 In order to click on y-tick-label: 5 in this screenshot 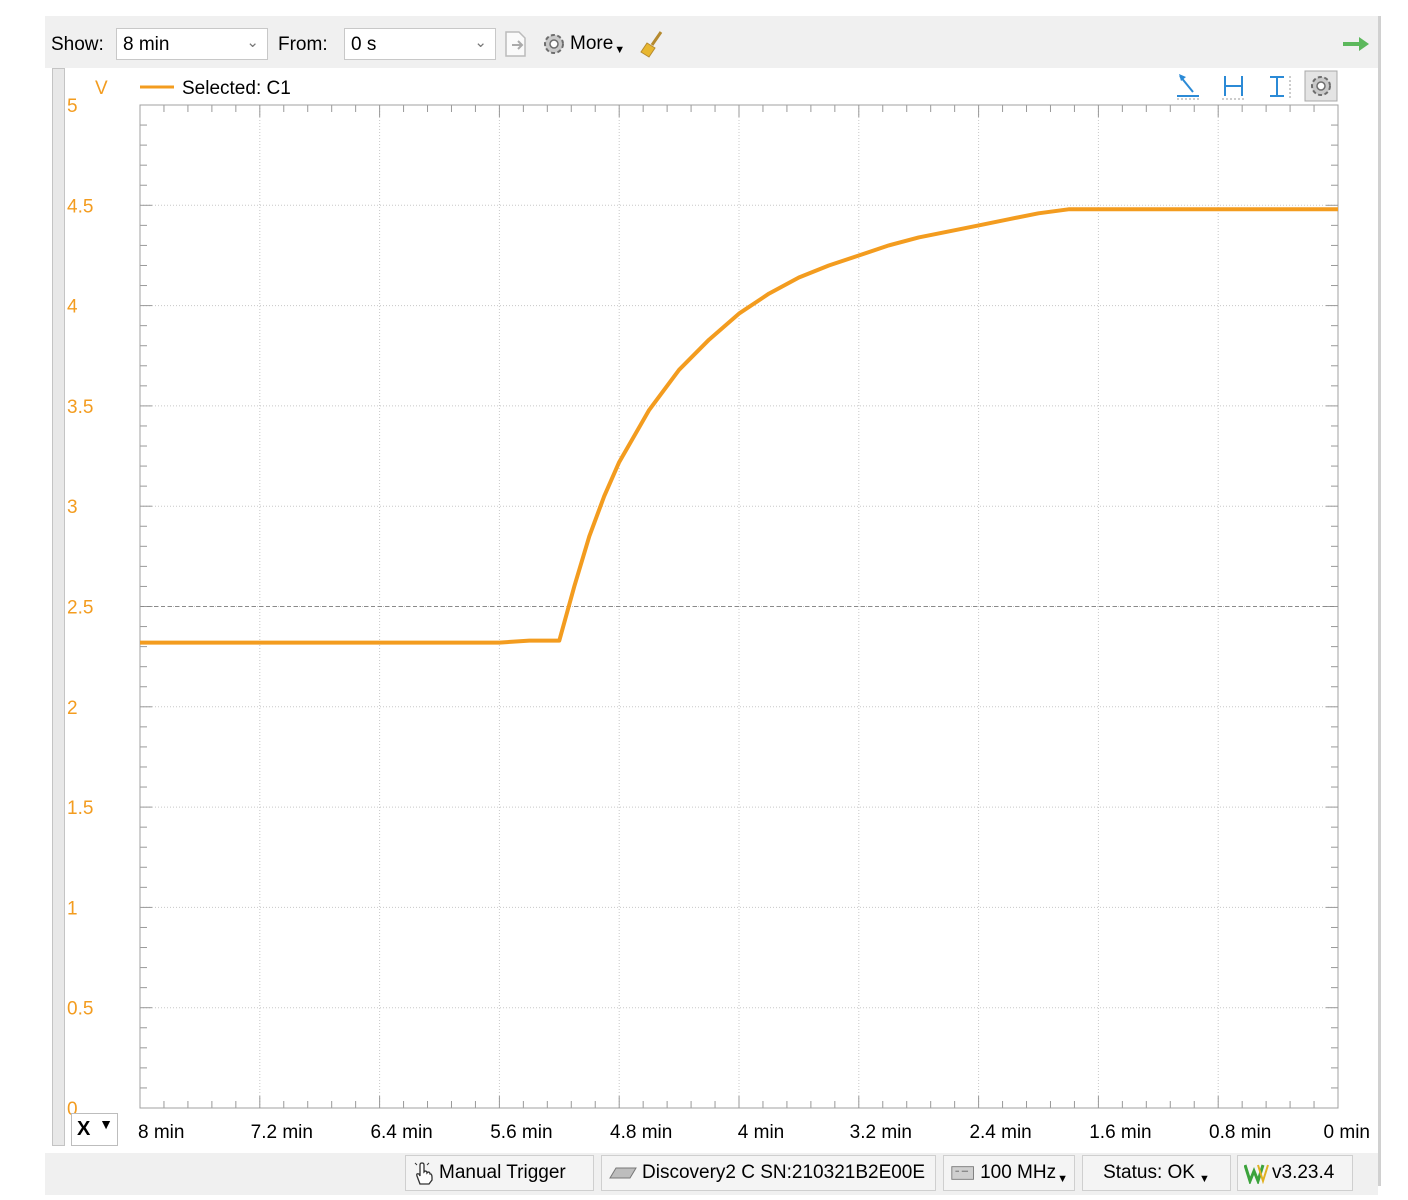, I will do `click(72, 106)`.